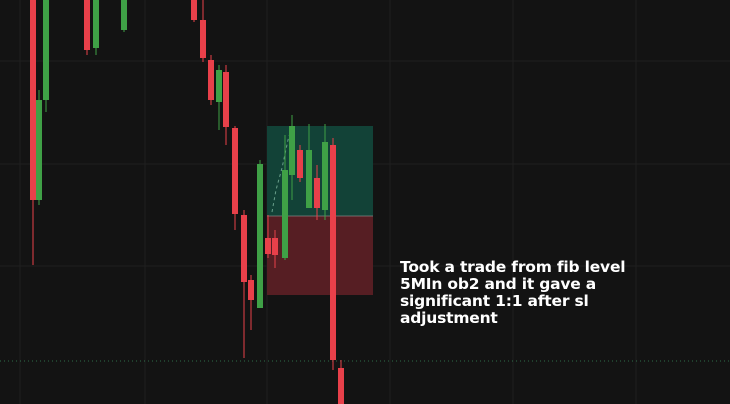  Describe the element at coordinates (498, 284) in the screenshot. I see `trade-note-line: 5MIn ob2 and it gave a` at that location.